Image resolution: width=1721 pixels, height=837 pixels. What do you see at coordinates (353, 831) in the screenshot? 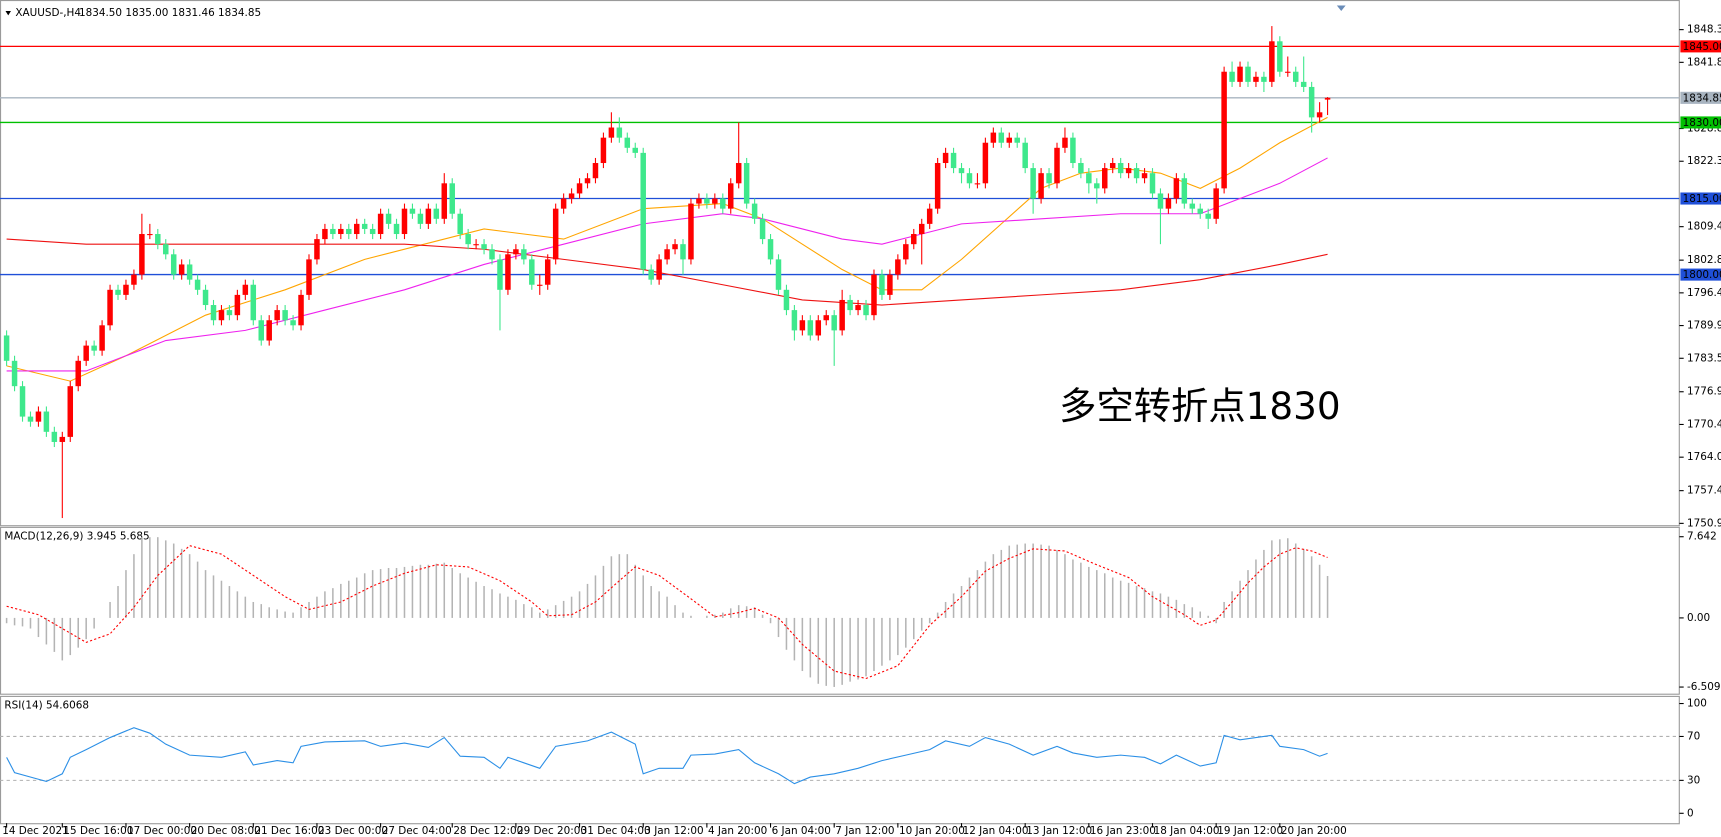
I see `x-tick-label: 23 Dec 00:00` at bounding box center [353, 831].